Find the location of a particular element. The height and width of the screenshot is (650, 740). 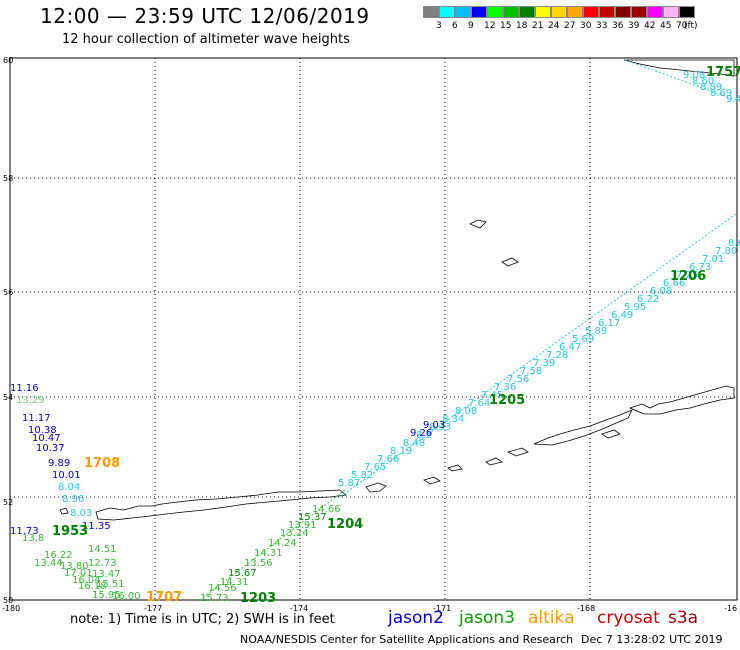

swh-value: 7.39 is located at coordinates (544, 363).